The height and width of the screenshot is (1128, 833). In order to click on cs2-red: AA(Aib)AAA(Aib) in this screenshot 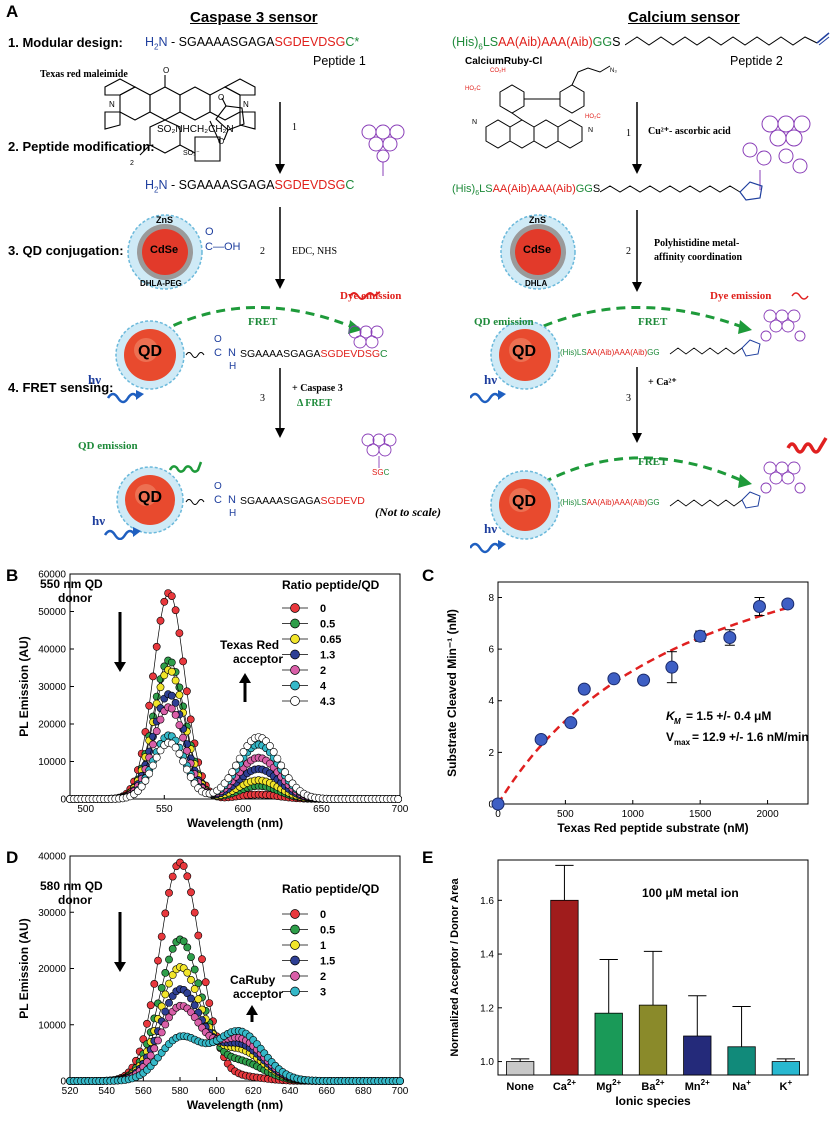, I will do `click(617, 502)`.